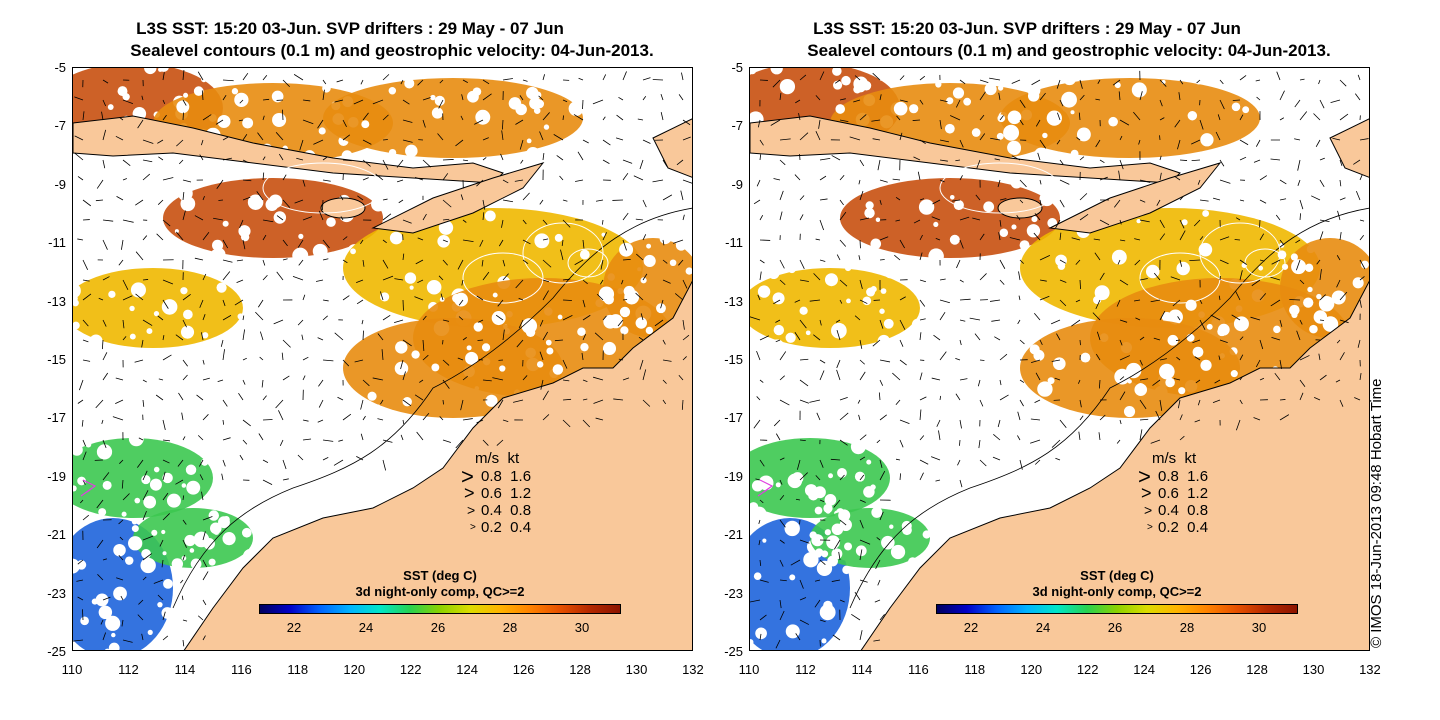 The height and width of the screenshot is (720, 1440). Describe the element at coordinates (1031, 669) in the screenshot. I see `x-tick-label: 120` at that location.